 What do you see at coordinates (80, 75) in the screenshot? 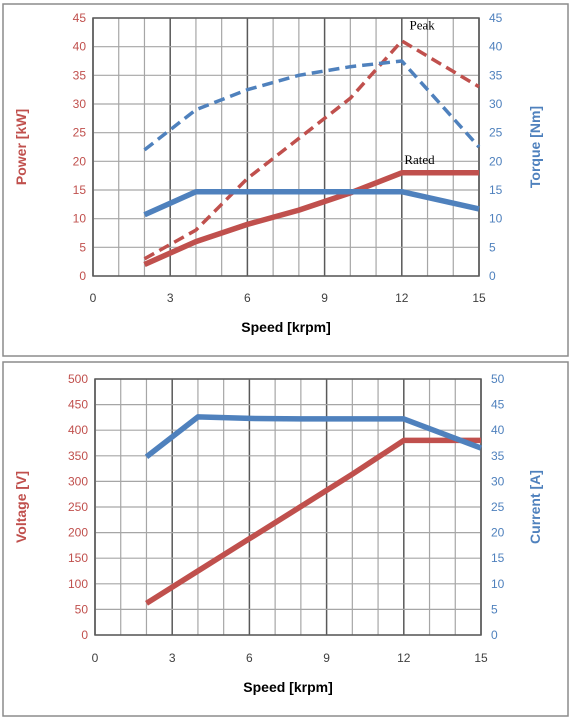
I see `y-tick-label: 35` at bounding box center [80, 75].